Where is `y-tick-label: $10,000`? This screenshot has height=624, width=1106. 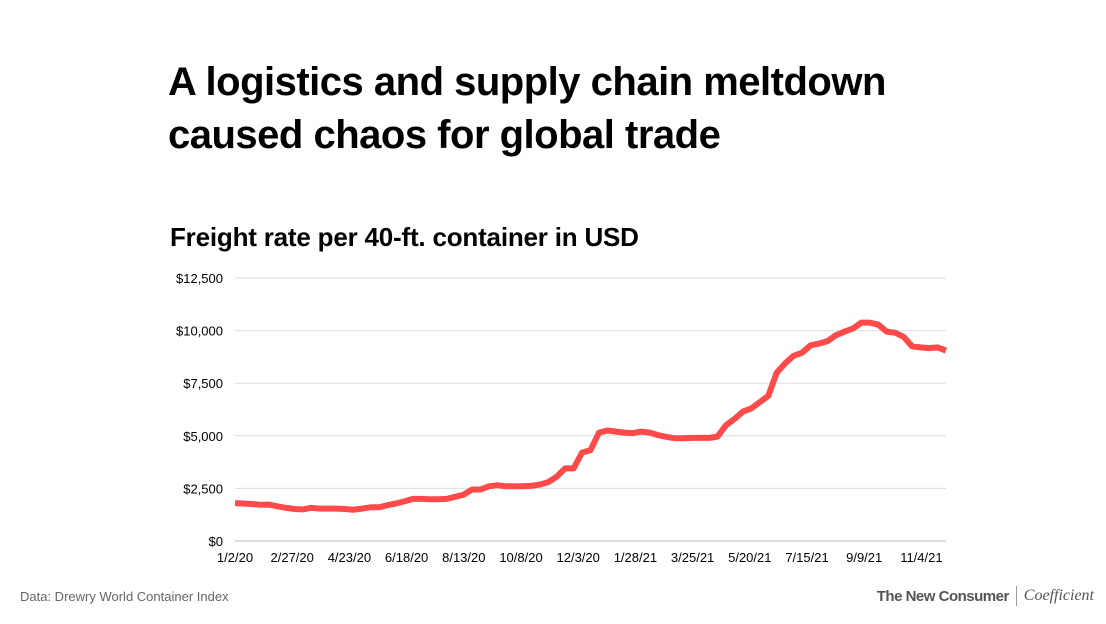
y-tick-label: $10,000 is located at coordinates (199, 331).